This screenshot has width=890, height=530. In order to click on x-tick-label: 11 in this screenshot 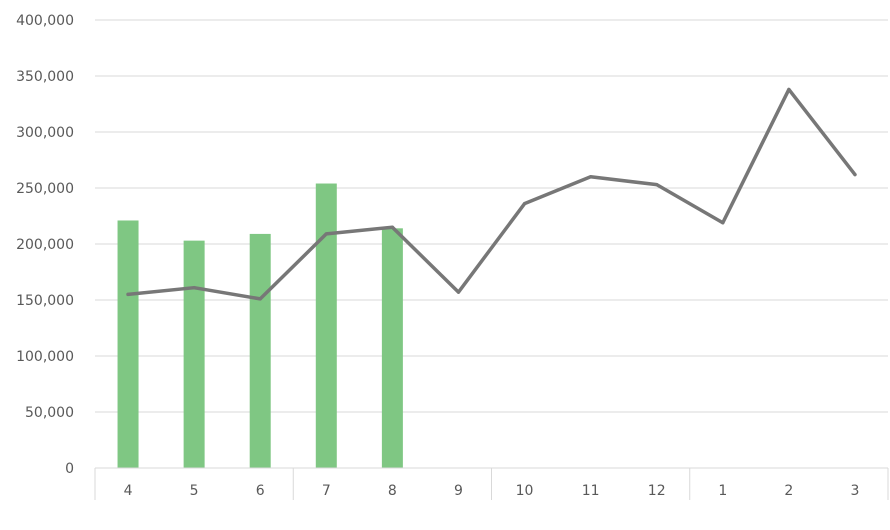, I will do `click(591, 491)`.